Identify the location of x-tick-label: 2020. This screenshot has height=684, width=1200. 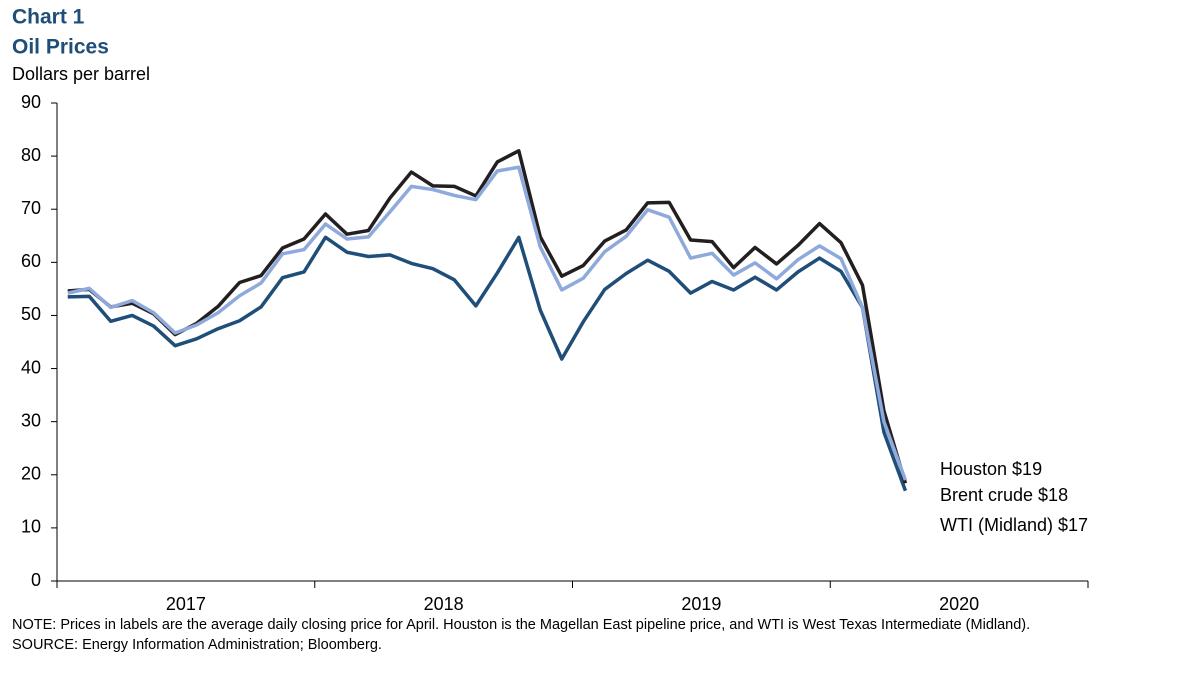
(959, 604).